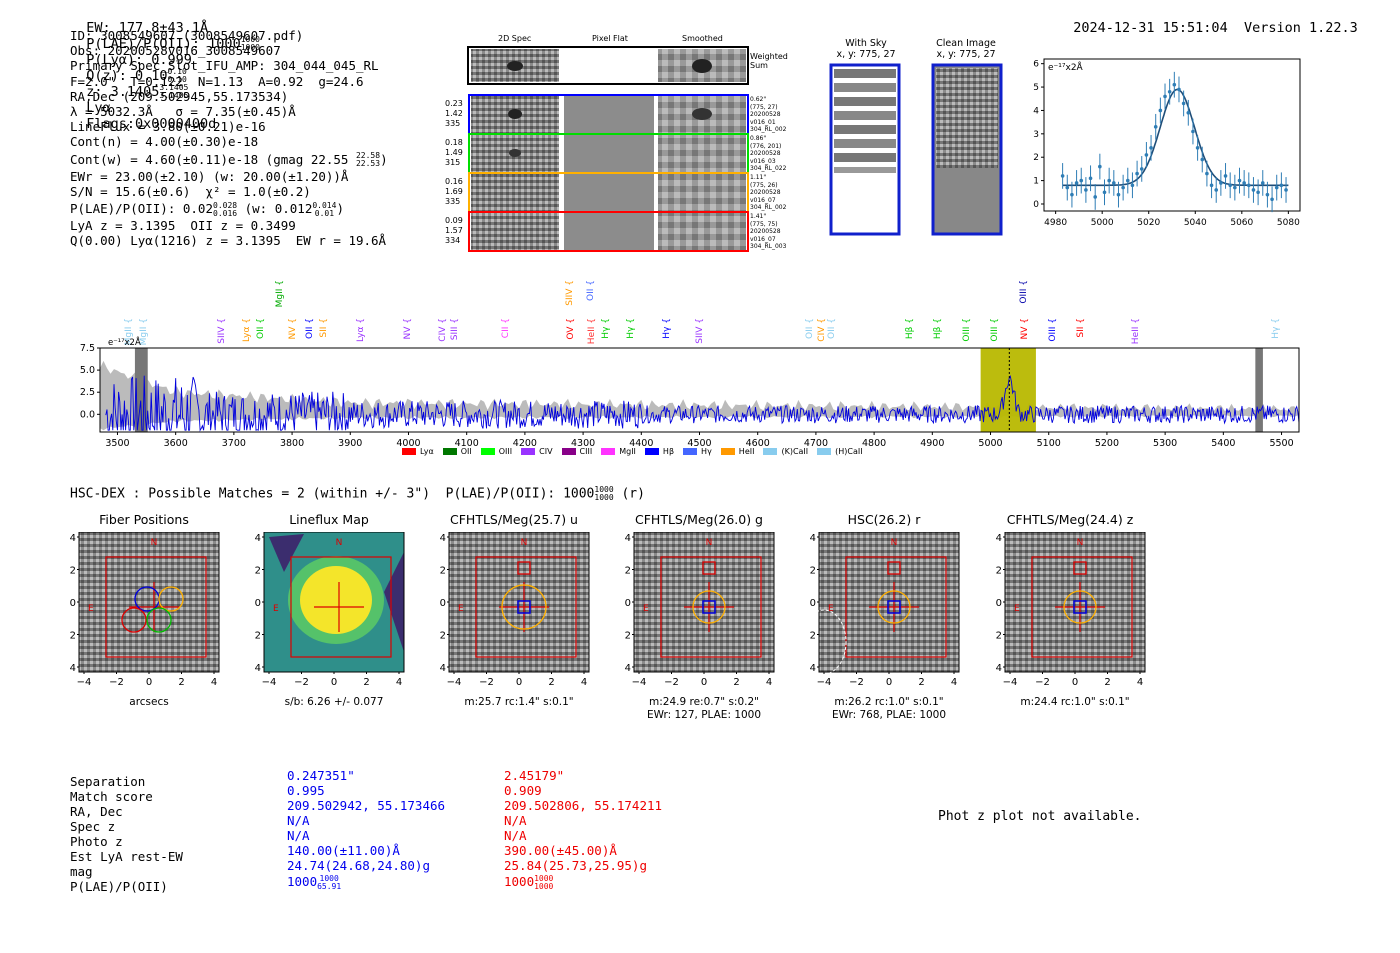  Describe the element at coordinates (768, 168) in the screenshot. I see `fiber-row-info-line: 304_RL_022` at that location.